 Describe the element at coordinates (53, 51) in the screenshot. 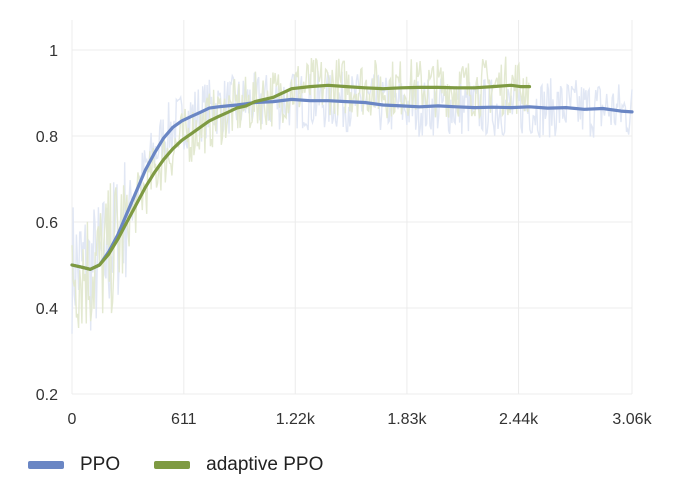

I see `y-tick-label: 1` at that location.